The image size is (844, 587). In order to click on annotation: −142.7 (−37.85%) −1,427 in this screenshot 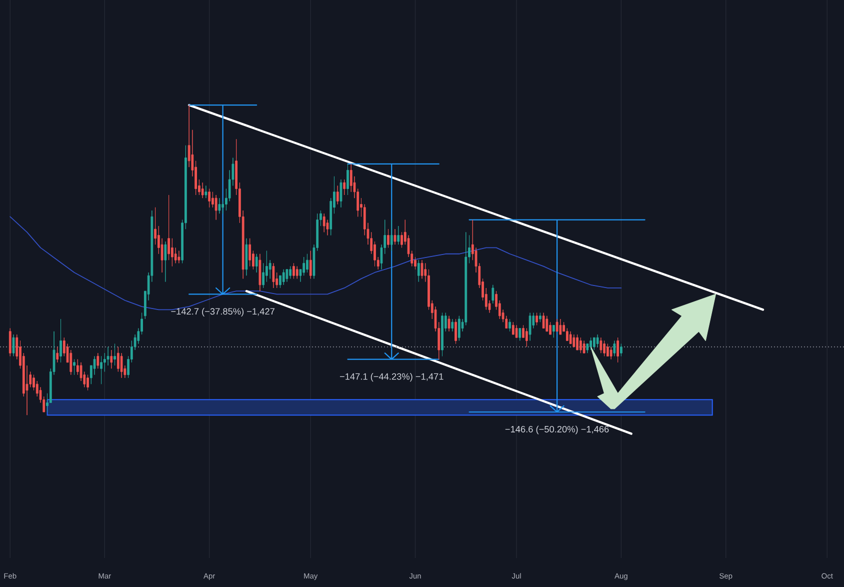, I will do `click(222, 312)`.